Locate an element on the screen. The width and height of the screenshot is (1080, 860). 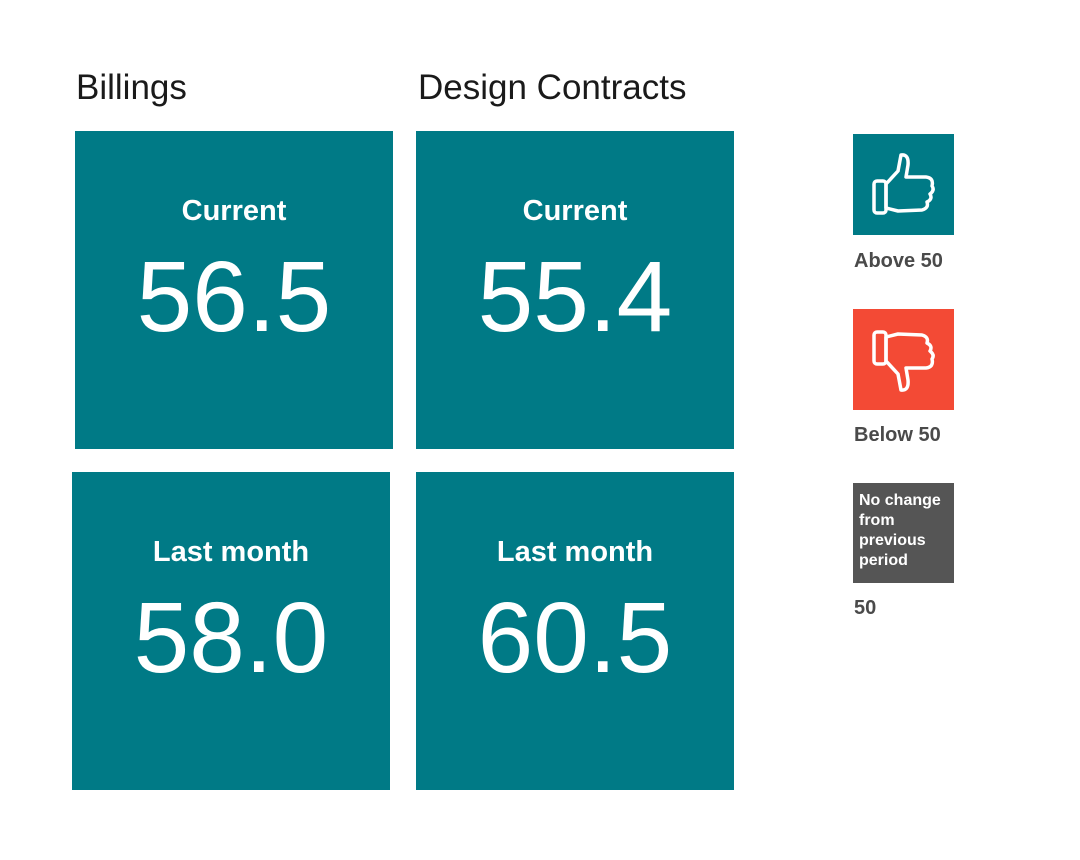
neutral-legend-swatch: No change from previous period is located at coordinates (903, 533).